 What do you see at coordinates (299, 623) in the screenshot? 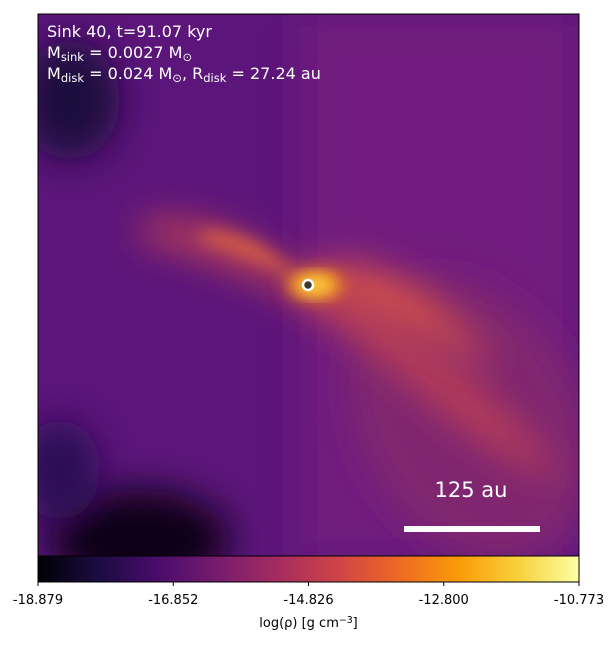
I see `text-run: log(ρ) [g cm` at bounding box center [299, 623].